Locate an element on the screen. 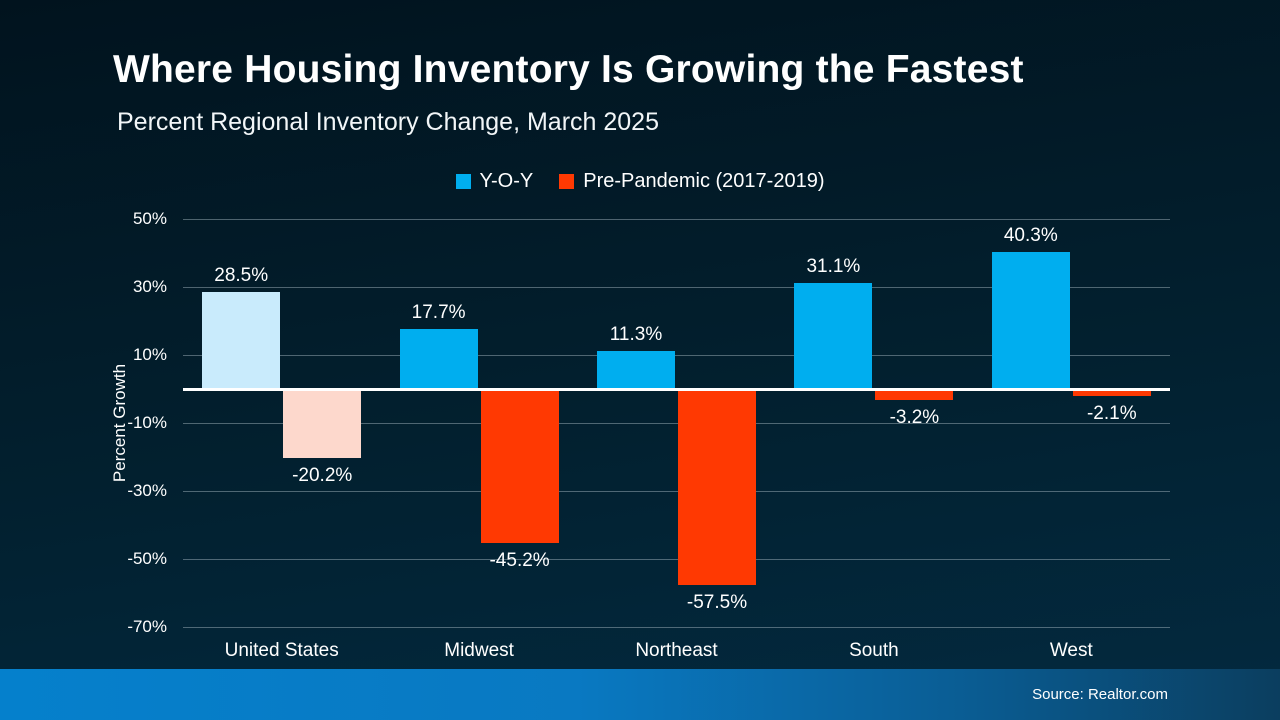  bar-value-label: 40.3% is located at coordinates (1030, 235).